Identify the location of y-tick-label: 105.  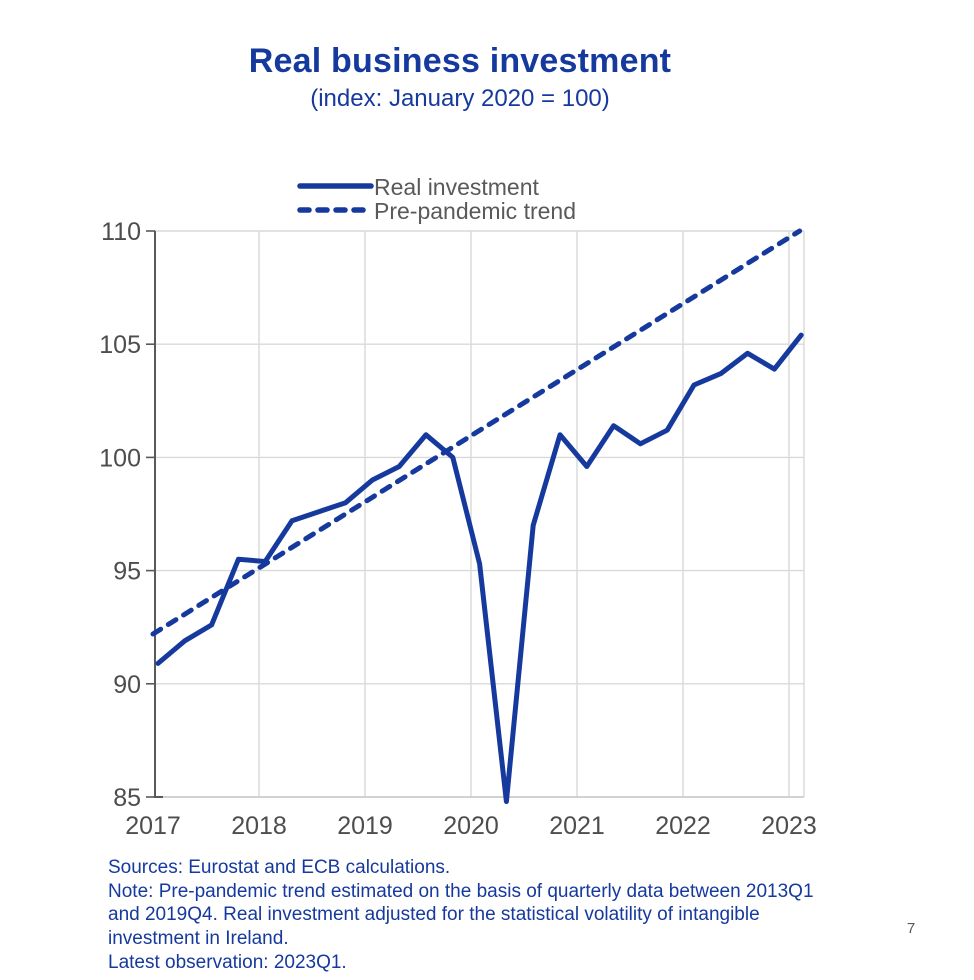
(120, 345).